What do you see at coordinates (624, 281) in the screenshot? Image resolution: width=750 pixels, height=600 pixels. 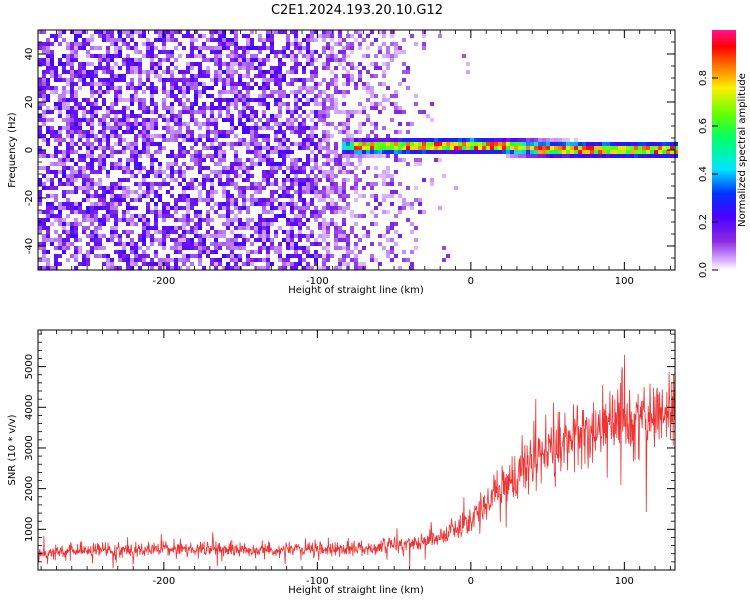 I see `x-tick-label: 100` at bounding box center [624, 281].